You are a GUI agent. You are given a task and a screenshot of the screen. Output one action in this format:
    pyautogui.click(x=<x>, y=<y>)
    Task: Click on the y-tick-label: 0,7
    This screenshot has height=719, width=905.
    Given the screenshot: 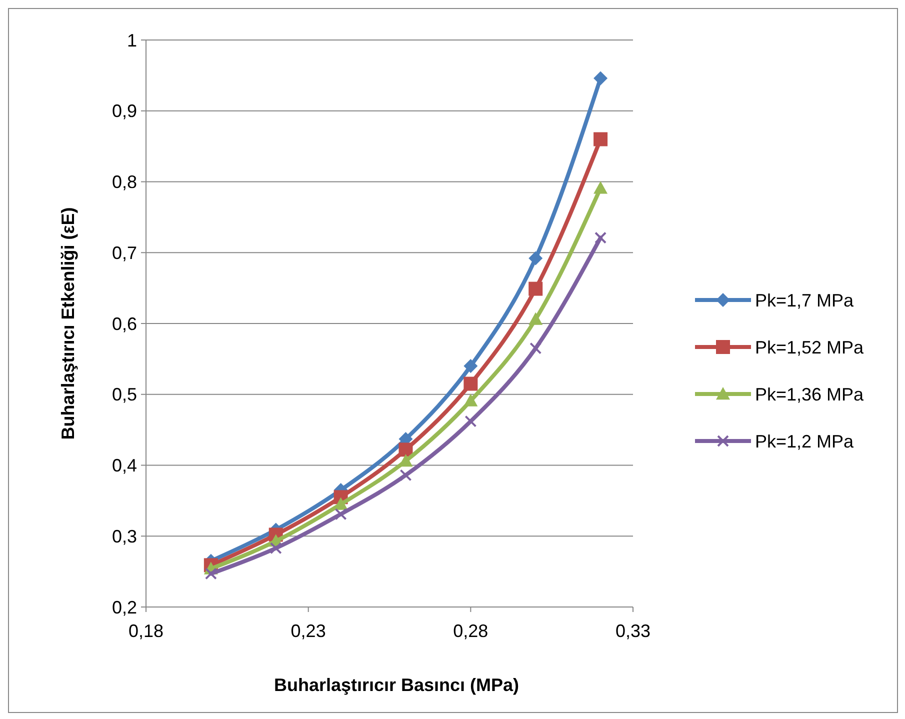 What is the action you would take?
    pyautogui.click(x=124, y=252)
    